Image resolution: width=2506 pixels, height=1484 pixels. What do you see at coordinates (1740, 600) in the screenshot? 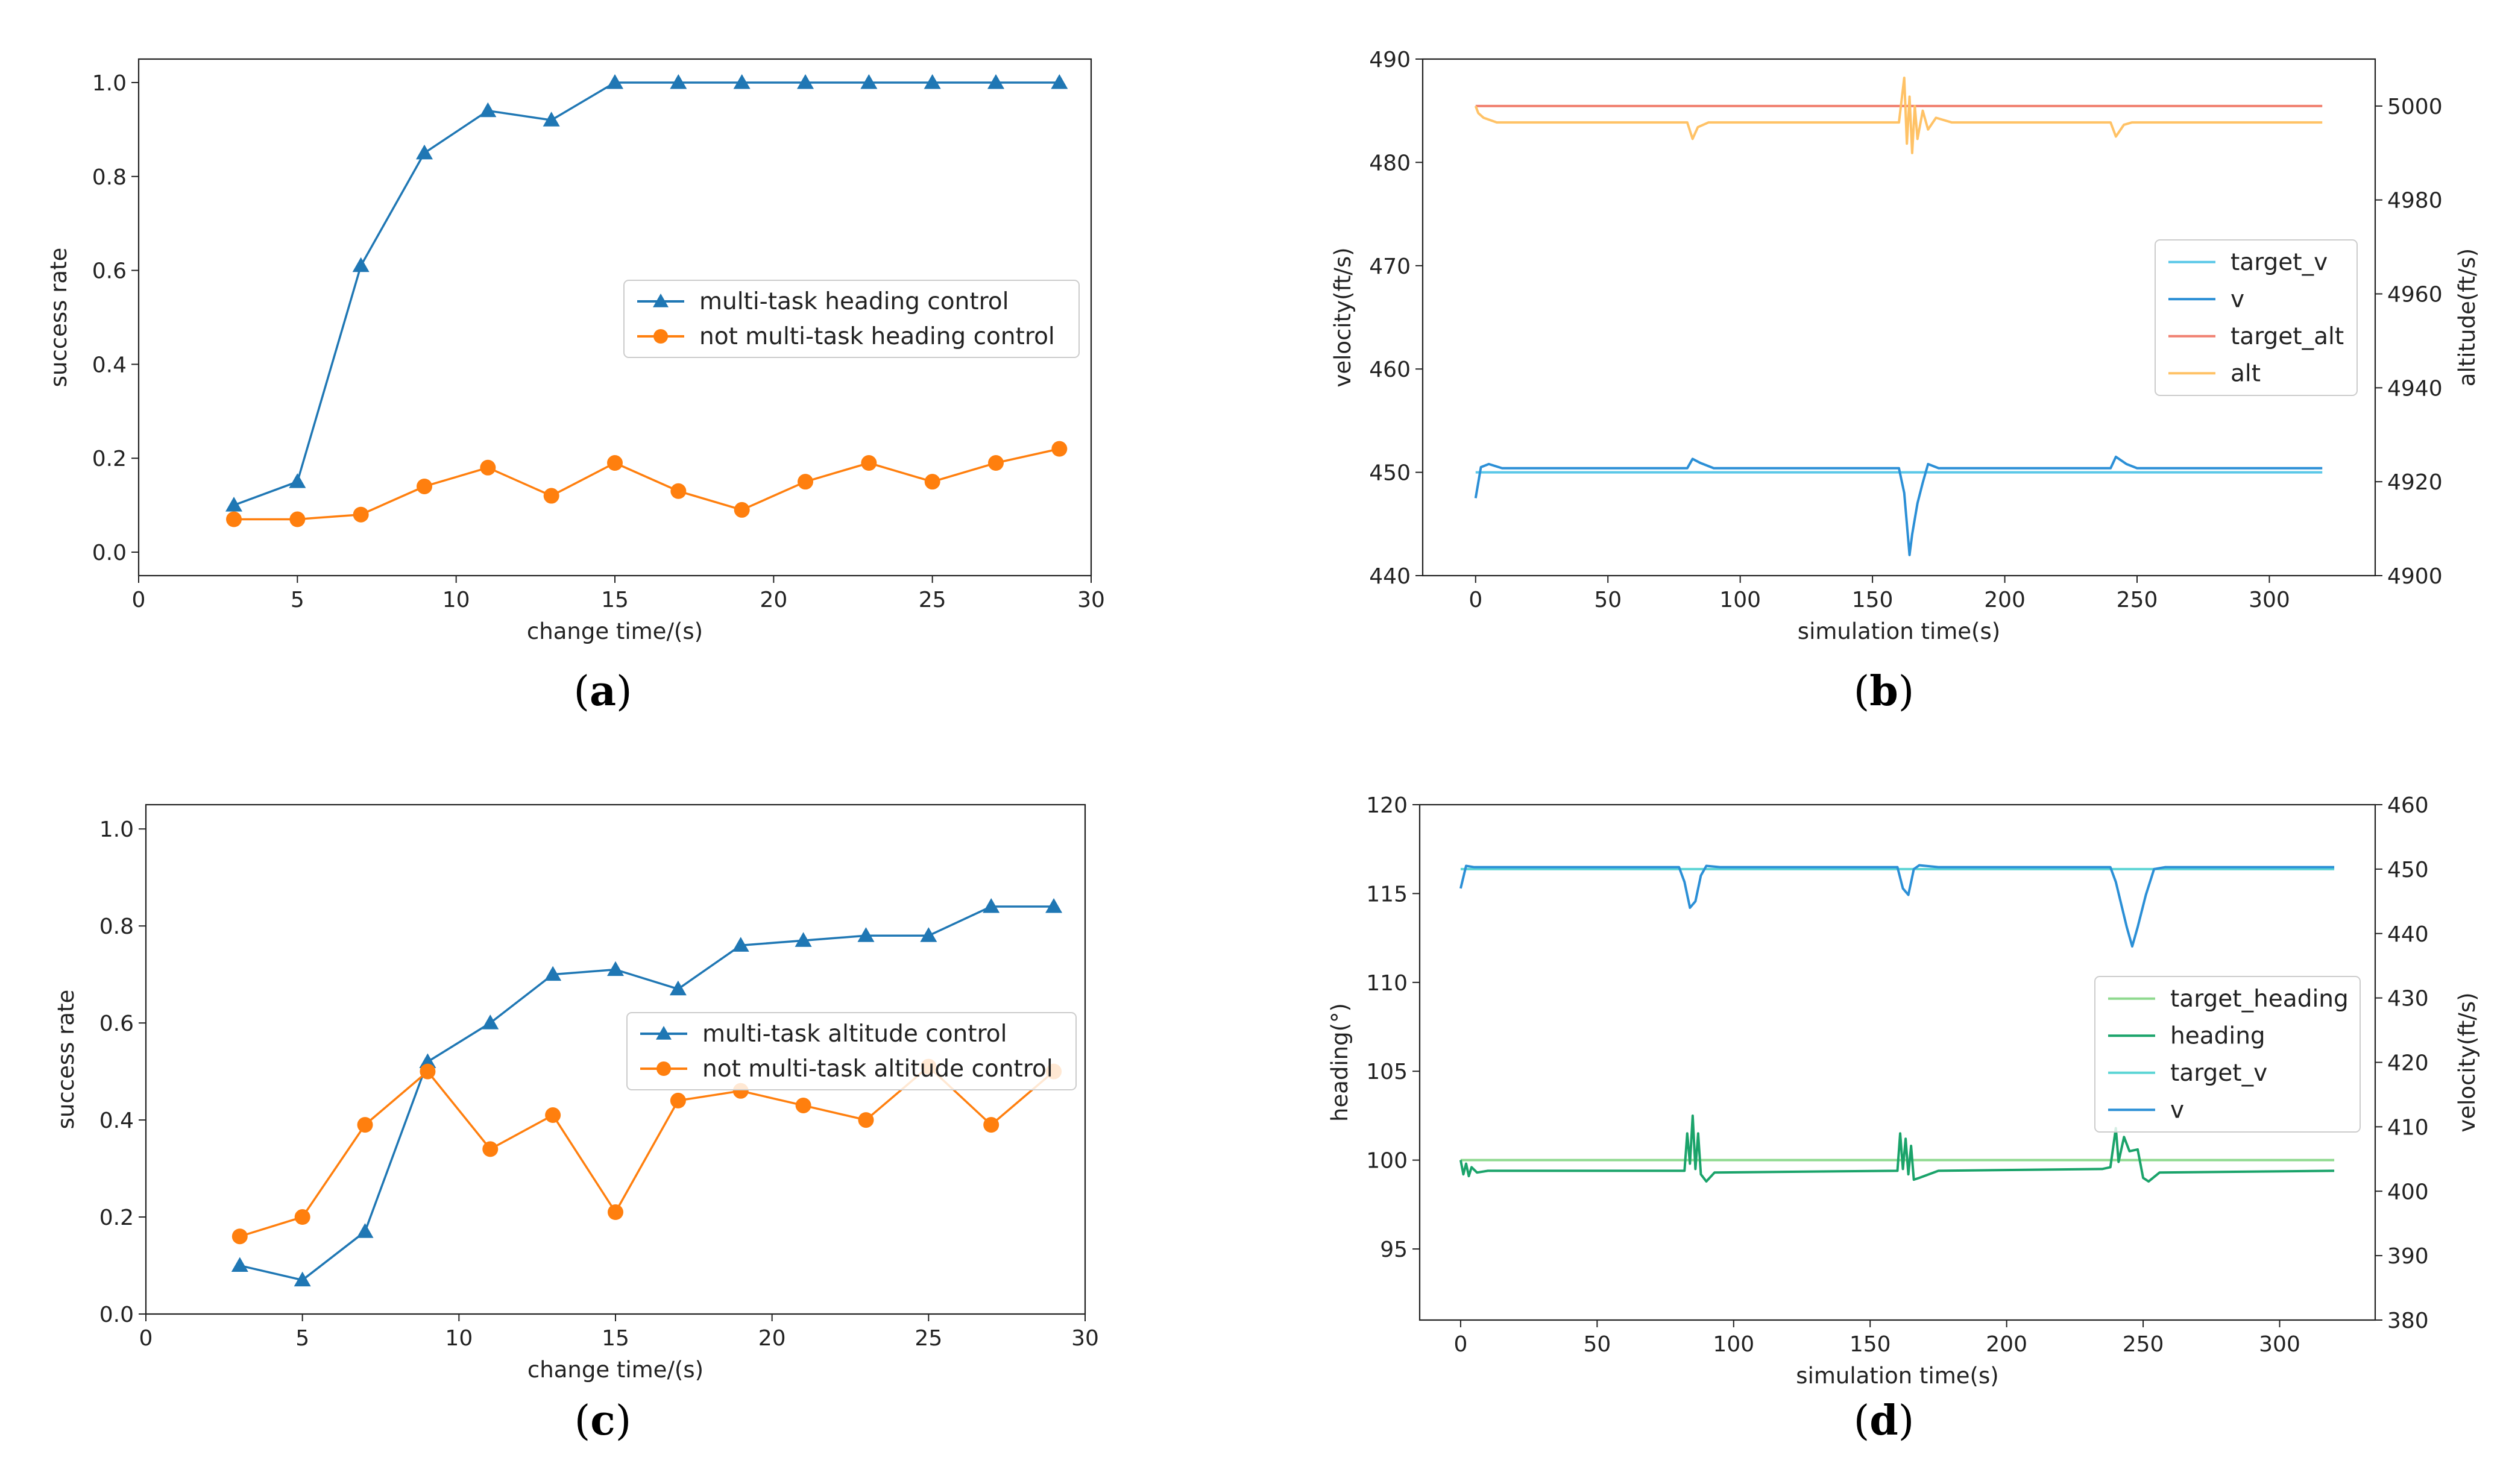
I see `x-tick-label: 100` at bounding box center [1740, 600].